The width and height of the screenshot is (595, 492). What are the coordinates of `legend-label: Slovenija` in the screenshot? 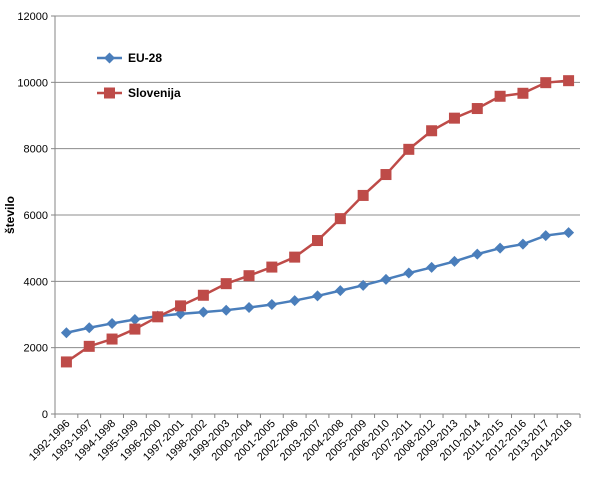 It's located at (154, 93).